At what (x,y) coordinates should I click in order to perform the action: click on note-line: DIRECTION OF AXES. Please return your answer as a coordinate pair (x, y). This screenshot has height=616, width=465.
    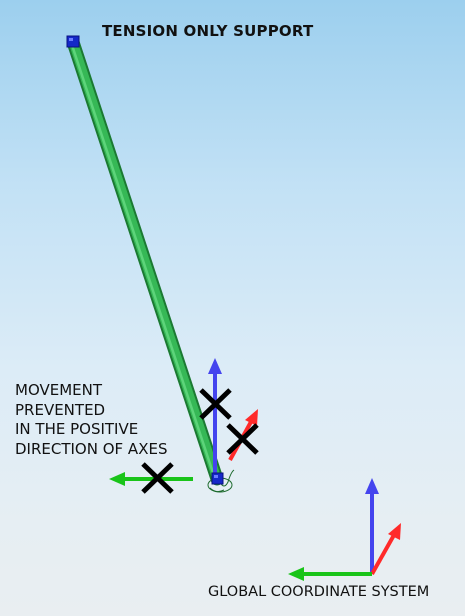
    Looking at the image, I should click on (91, 448).